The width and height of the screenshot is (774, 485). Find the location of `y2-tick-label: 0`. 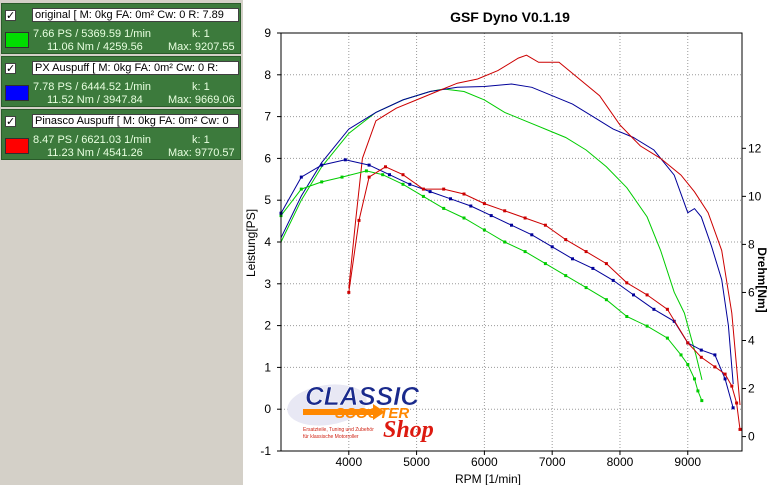

y2-tick-label: 0 is located at coordinates (751, 437).